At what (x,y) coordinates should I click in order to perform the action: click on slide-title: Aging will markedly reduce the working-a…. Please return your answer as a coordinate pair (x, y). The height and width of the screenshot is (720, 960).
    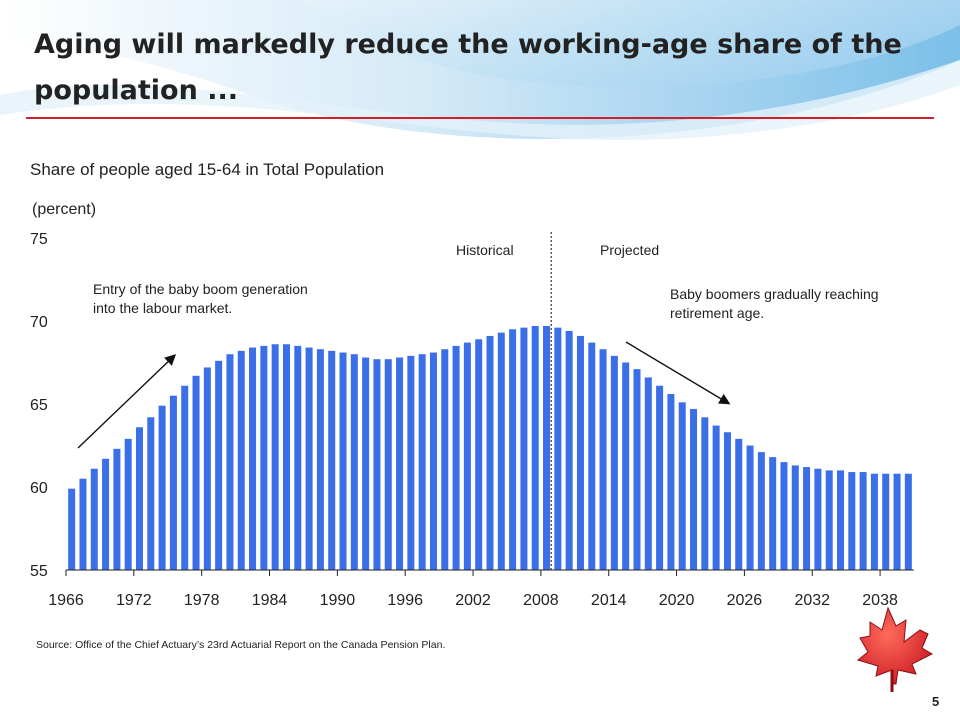
    Looking at the image, I should click on (484, 68).